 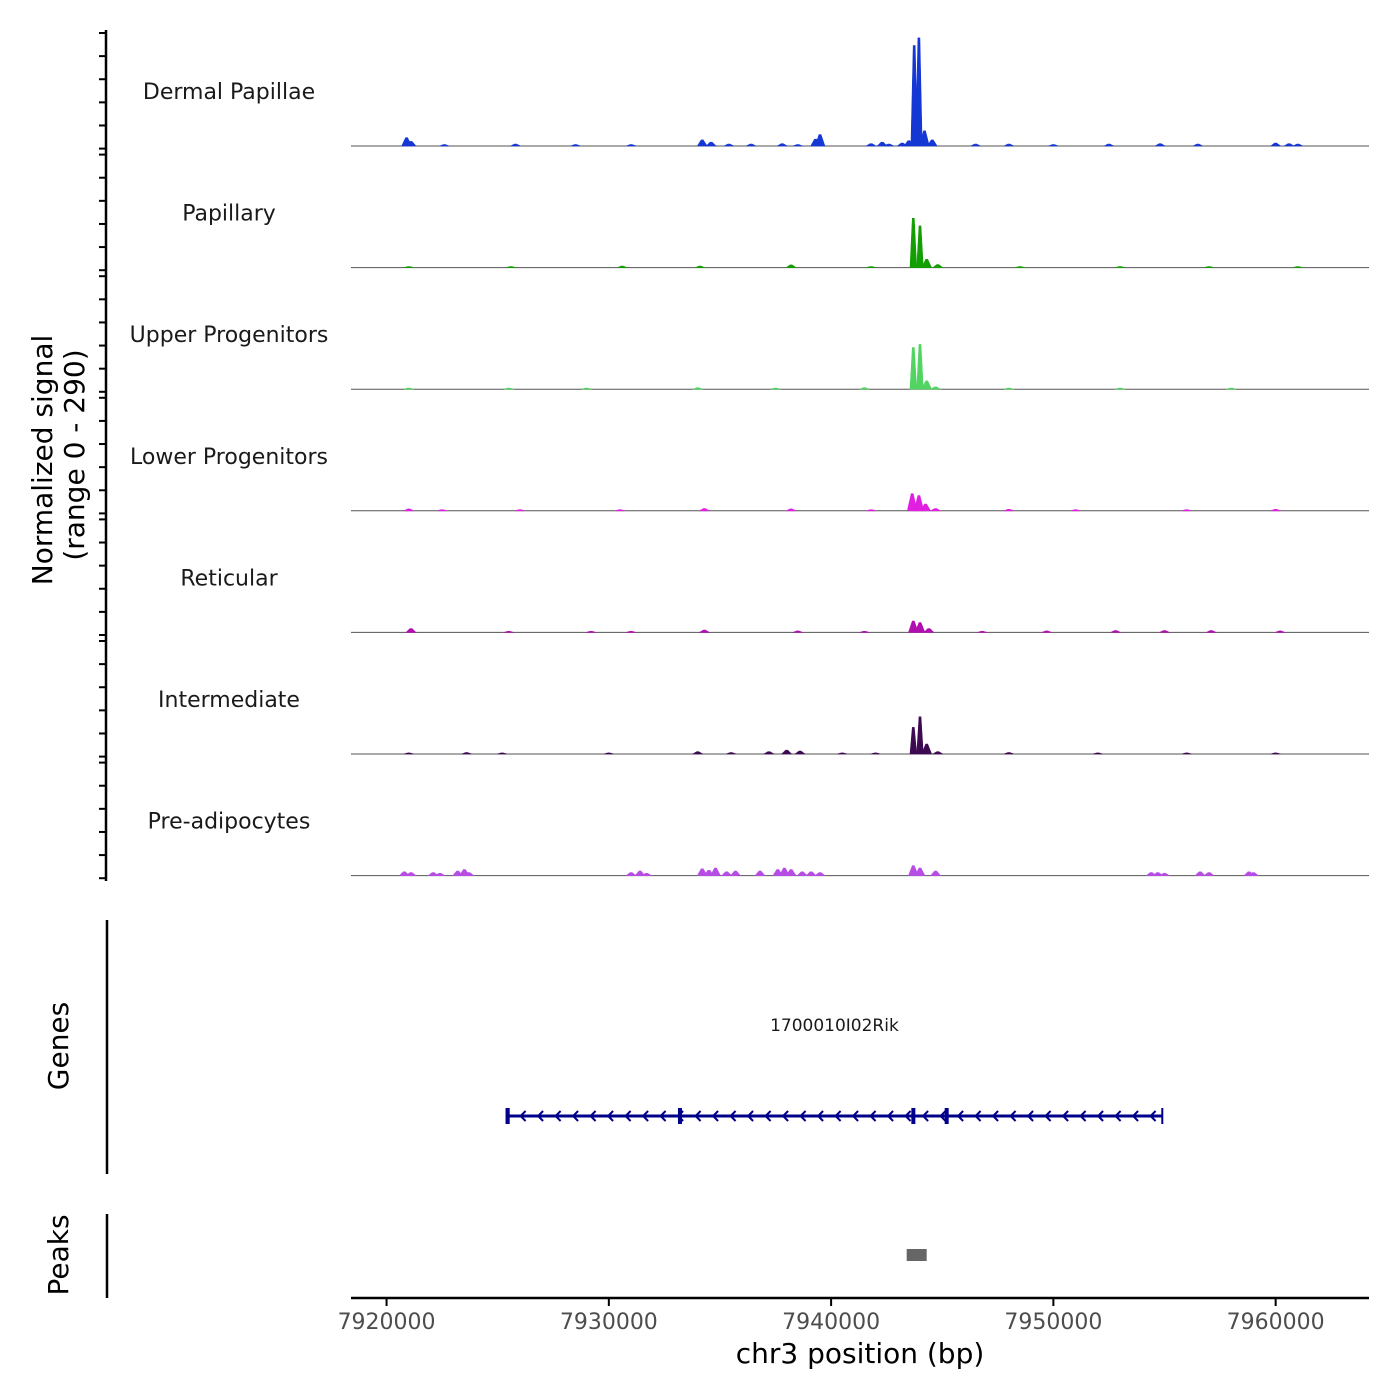 What do you see at coordinates (387, 1322) in the screenshot?
I see `x-tick-label: 7920000` at bounding box center [387, 1322].